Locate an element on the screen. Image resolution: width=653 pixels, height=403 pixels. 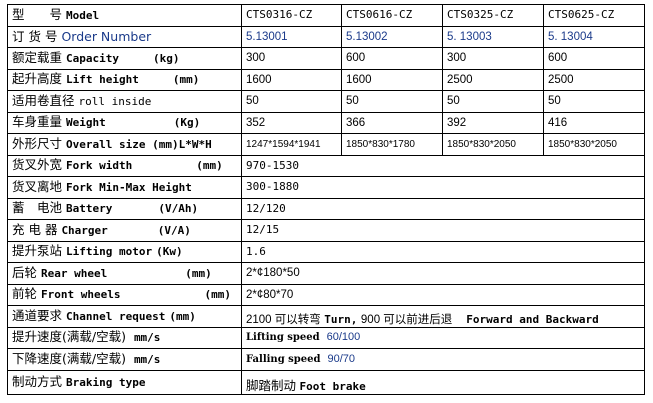
row-label-en: Channel request is located at coordinates (116, 316).